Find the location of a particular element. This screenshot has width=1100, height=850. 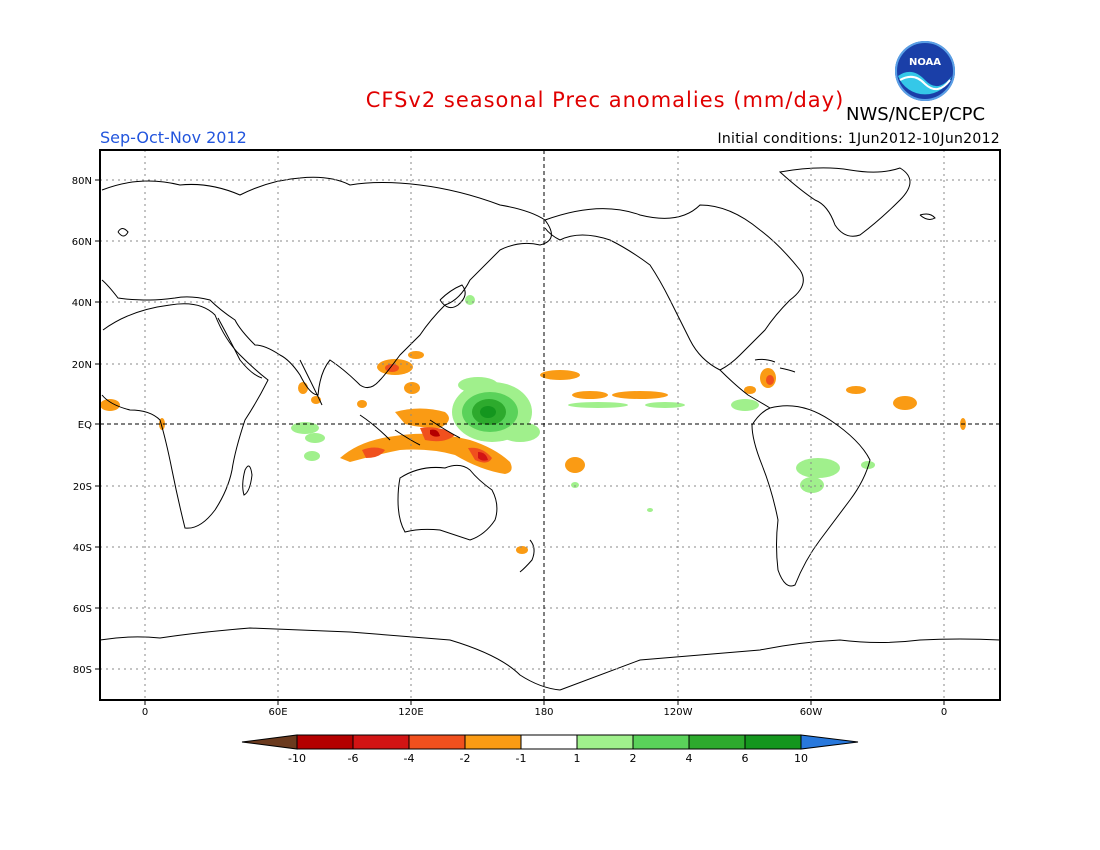

chart-title: CFSv2 seasonal Prec anomalies (mm/day) is located at coordinates (605, 100).